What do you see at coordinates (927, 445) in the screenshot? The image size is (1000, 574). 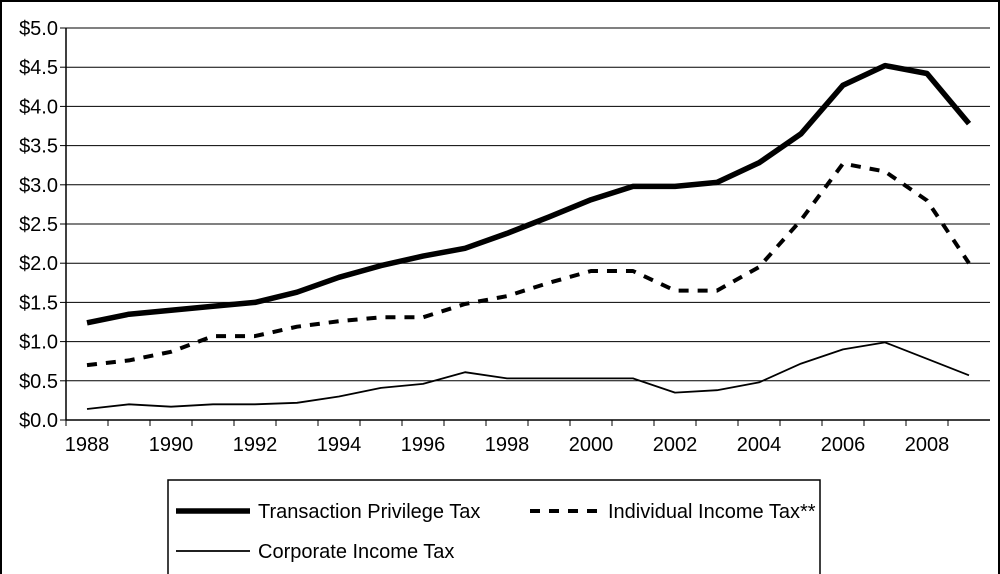 I see `x-tick-label: 2008` at bounding box center [927, 445].